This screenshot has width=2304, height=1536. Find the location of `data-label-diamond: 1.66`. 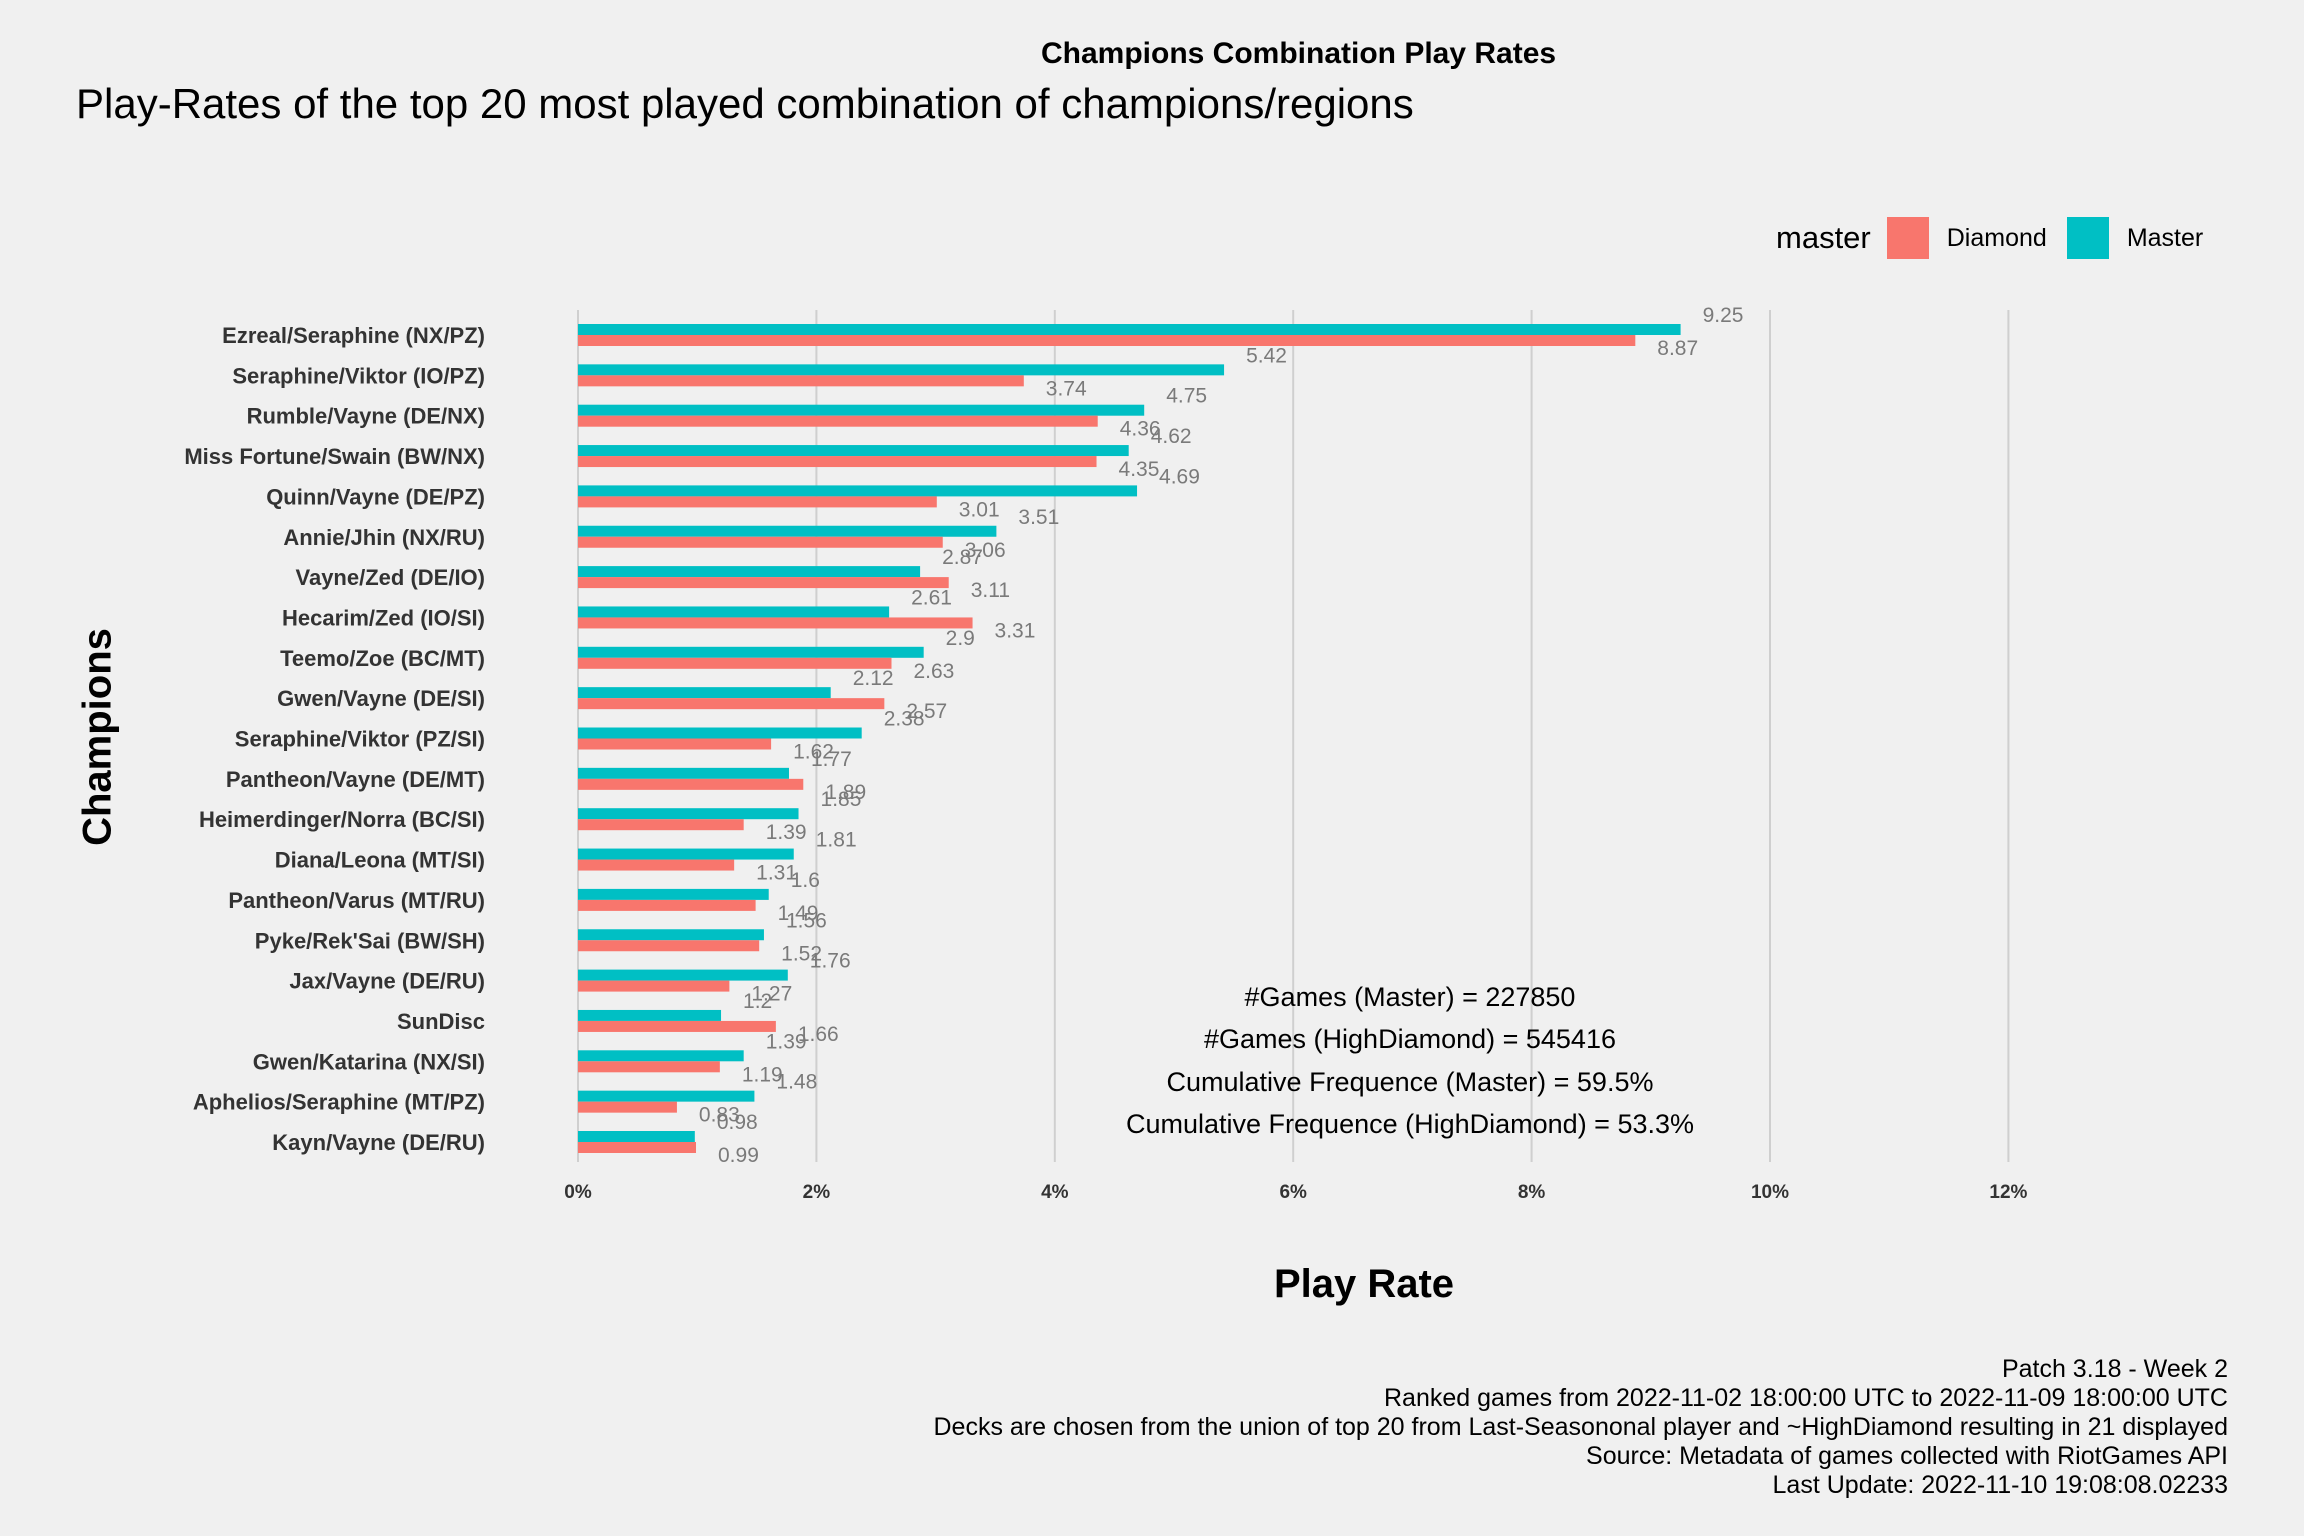

data-label-diamond: 1.66 is located at coordinates (818, 1034).